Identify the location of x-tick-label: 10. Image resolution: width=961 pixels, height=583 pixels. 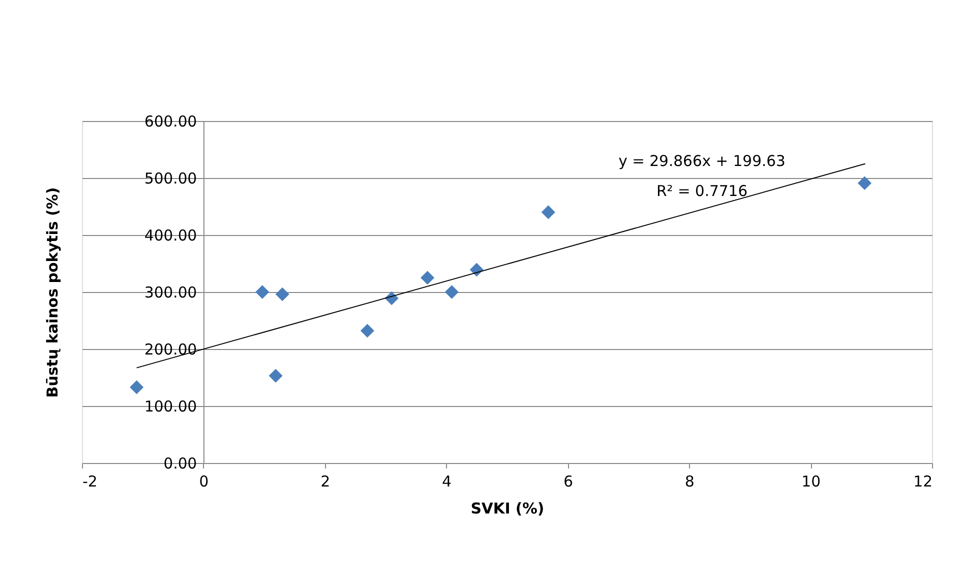
(811, 481).